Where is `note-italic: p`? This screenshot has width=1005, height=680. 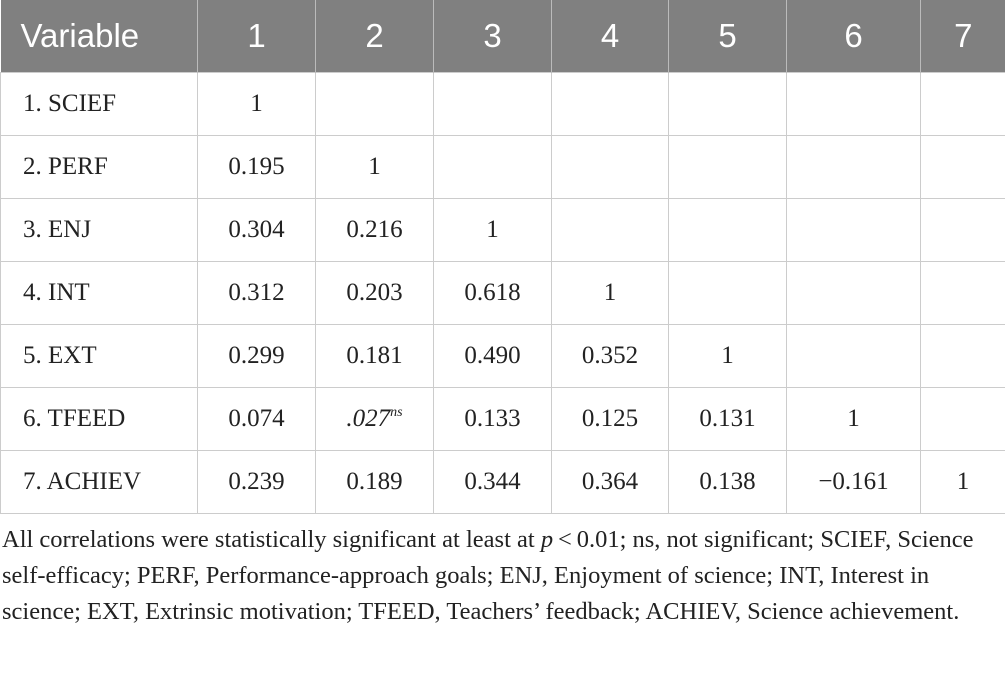 note-italic: p is located at coordinates (547, 539).